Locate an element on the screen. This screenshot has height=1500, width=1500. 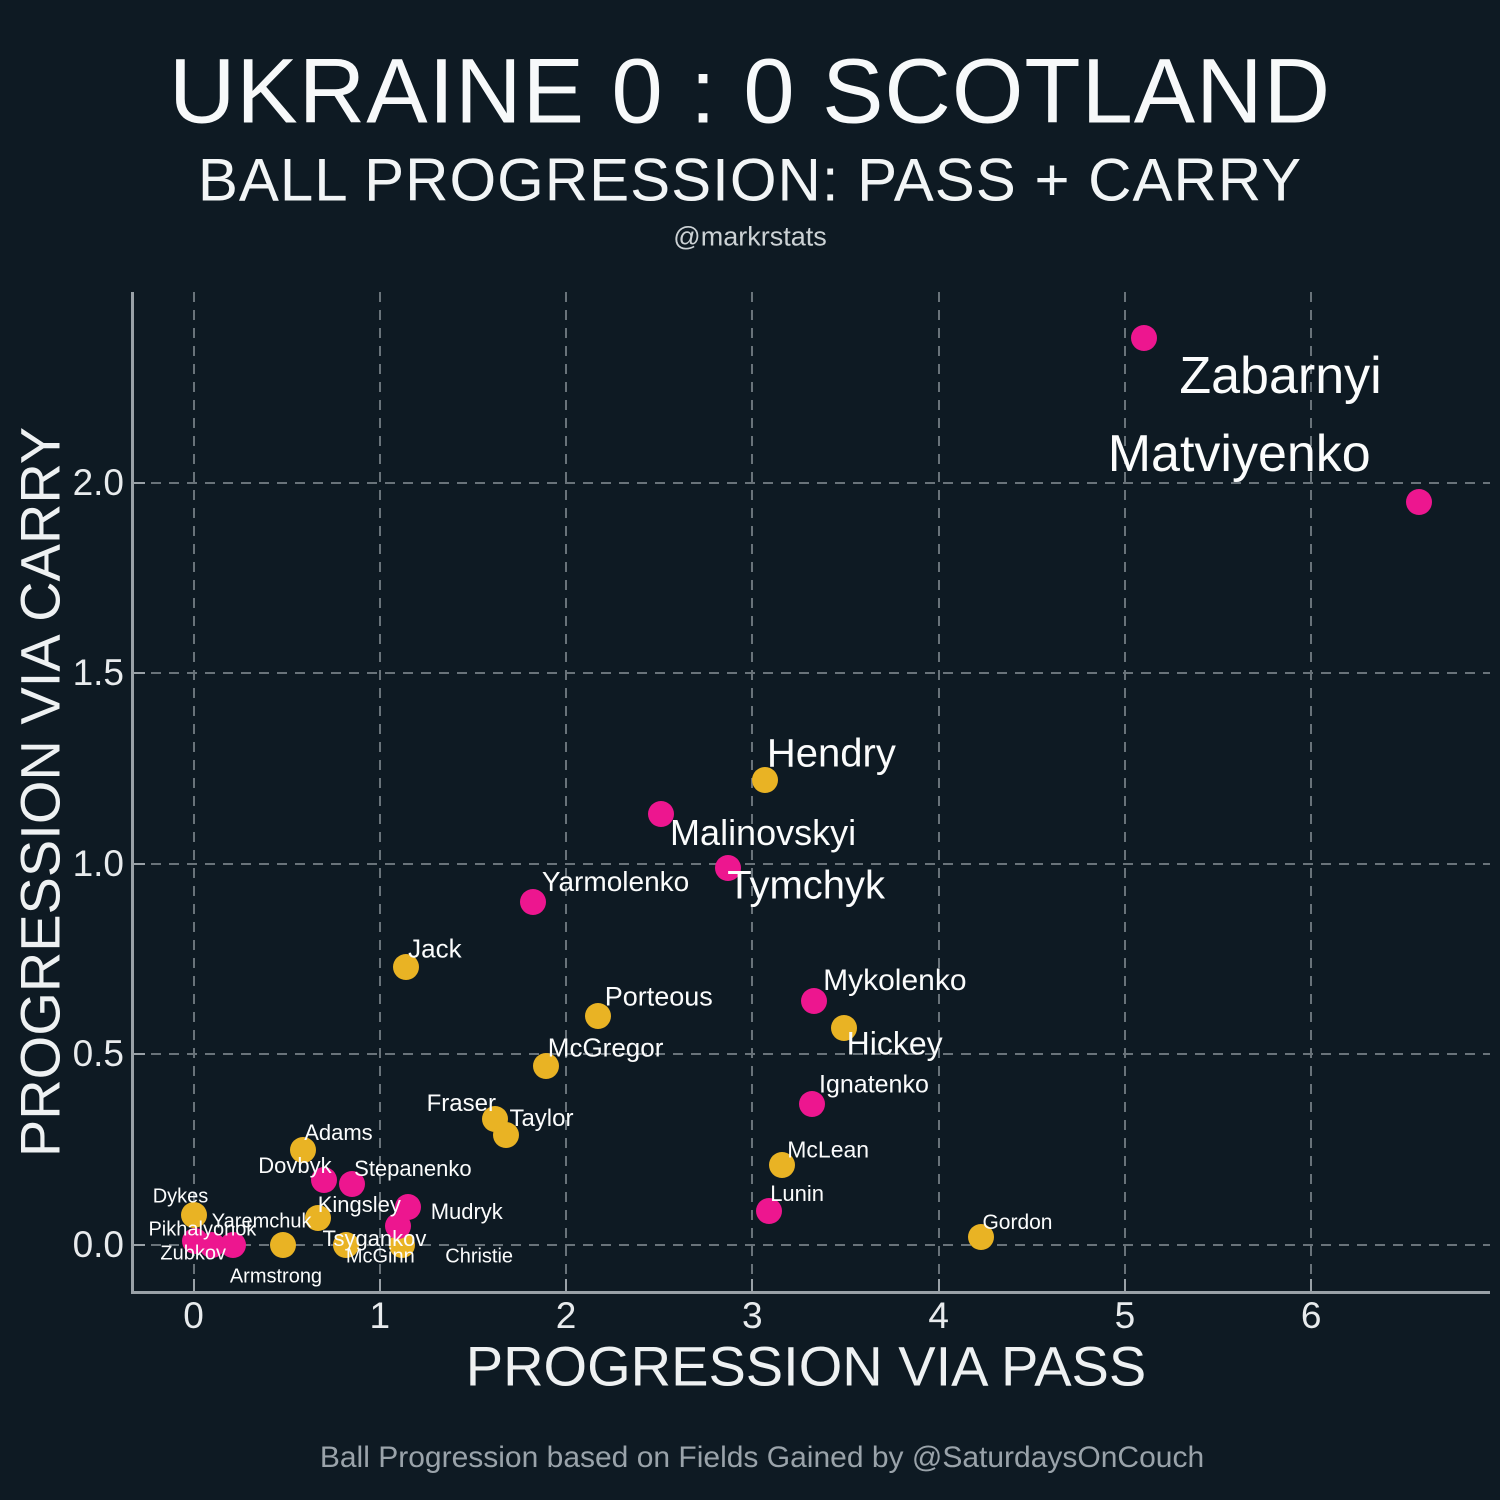
chart-title: UKRAINE 0 : 0 SCOTLAND is located at coordinates (750, 91).